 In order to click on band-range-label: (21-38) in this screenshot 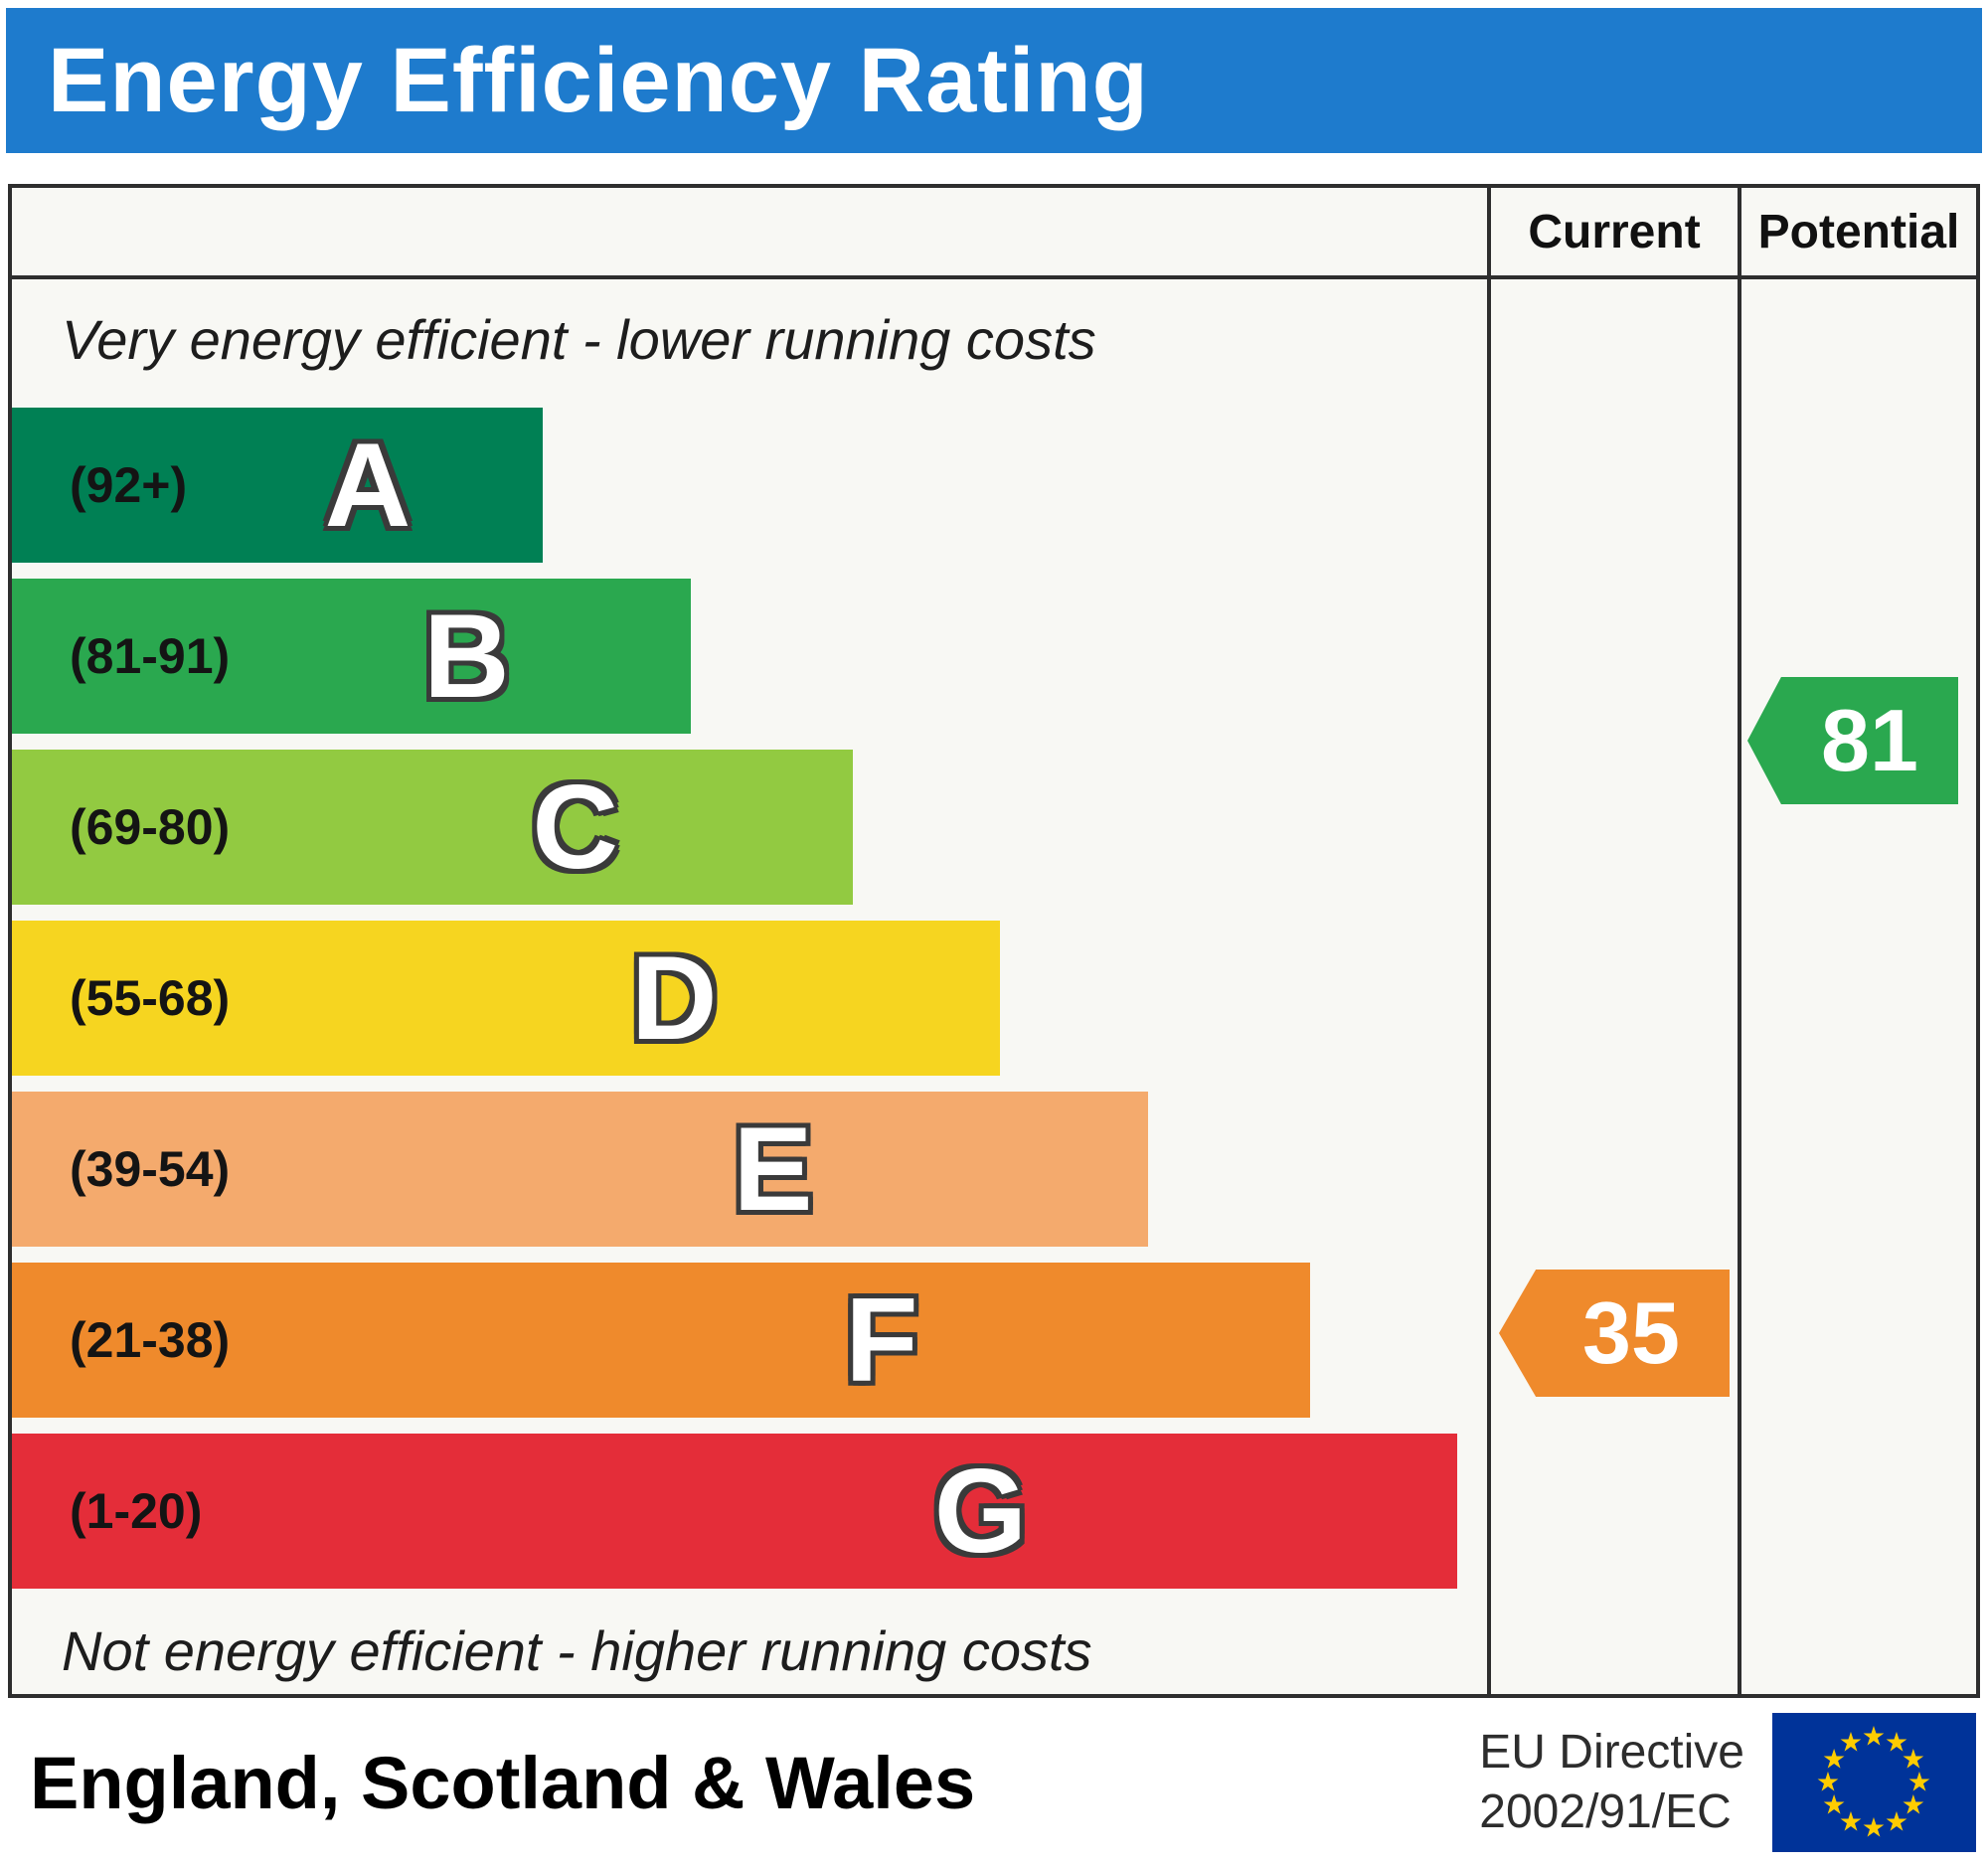, I will do `click(150, 1340)`.